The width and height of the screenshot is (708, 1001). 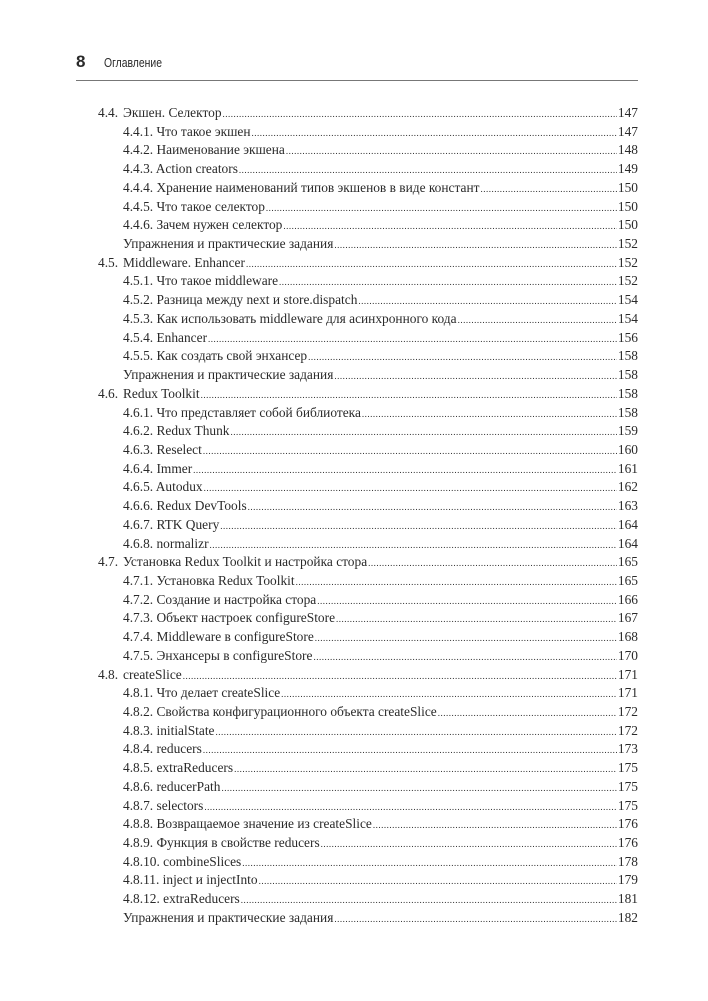 I want to click on toc-subsection: 4.8.11. inject и injectInto 179, so click(x=368, y=880).